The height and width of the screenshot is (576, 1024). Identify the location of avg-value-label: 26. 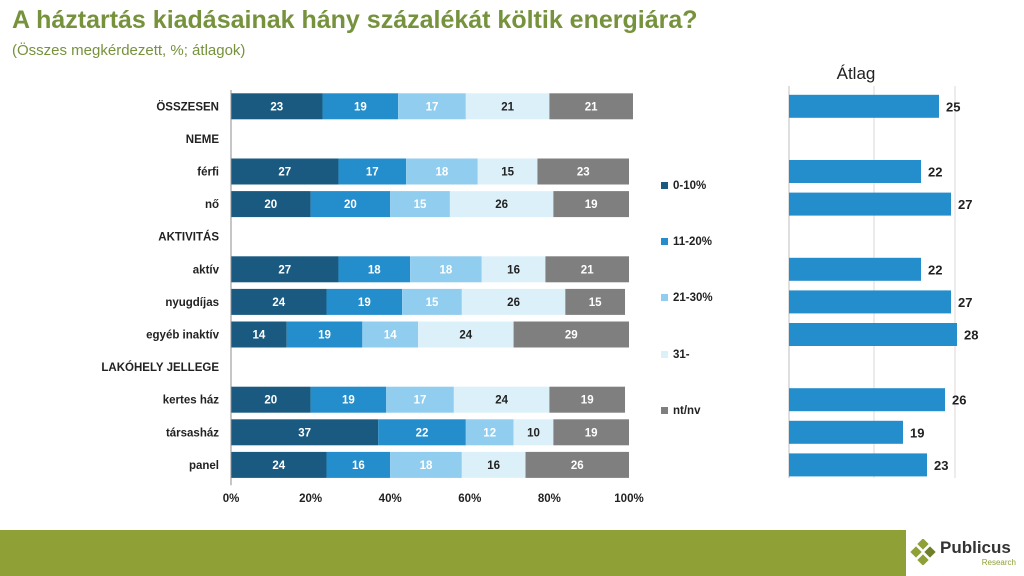
(959, 400).